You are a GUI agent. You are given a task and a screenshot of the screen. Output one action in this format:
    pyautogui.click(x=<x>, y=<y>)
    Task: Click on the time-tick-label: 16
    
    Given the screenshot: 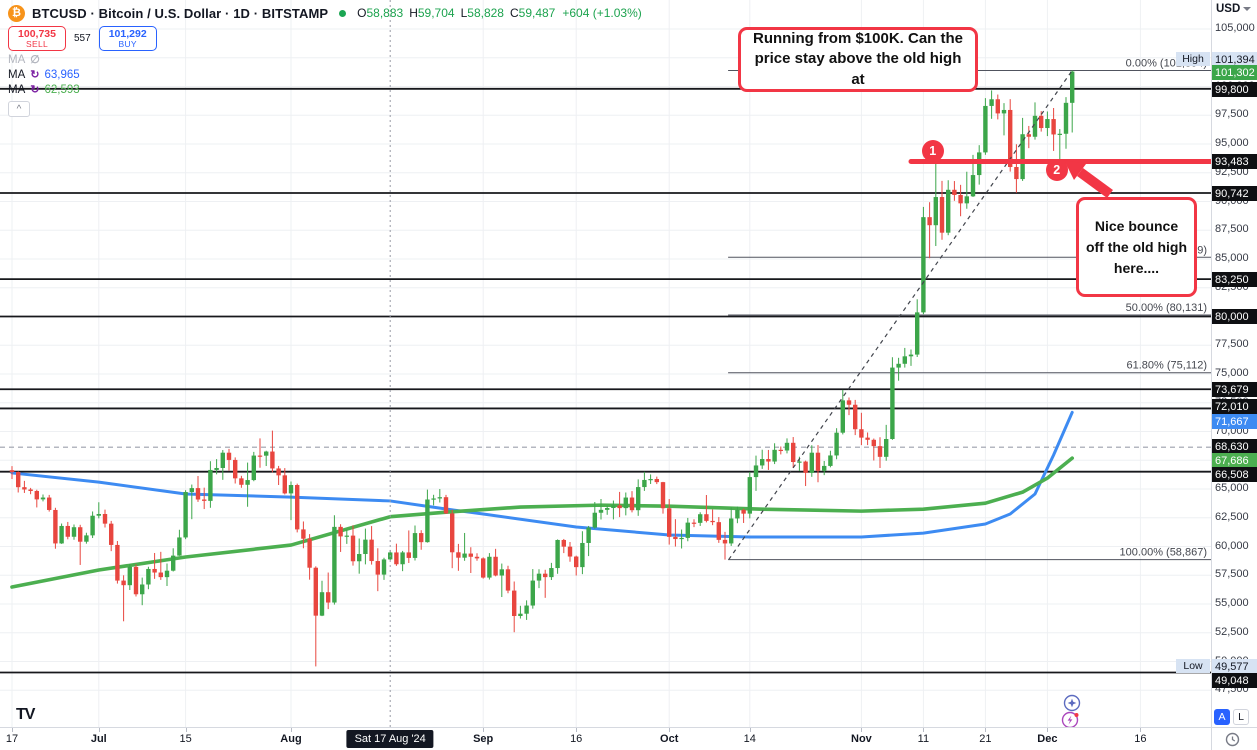 What is the action you would take?
    pyautogui.click(x=576, y=739)
    